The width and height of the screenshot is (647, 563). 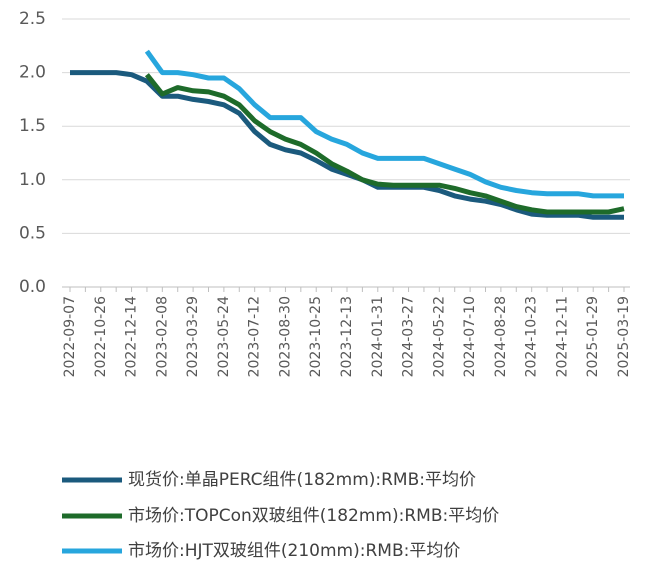 What do you see at coordinates (101, 336) in the screenshot?
I see `x-tick-label: 2022-10-26` at bounding box center [101, 336].